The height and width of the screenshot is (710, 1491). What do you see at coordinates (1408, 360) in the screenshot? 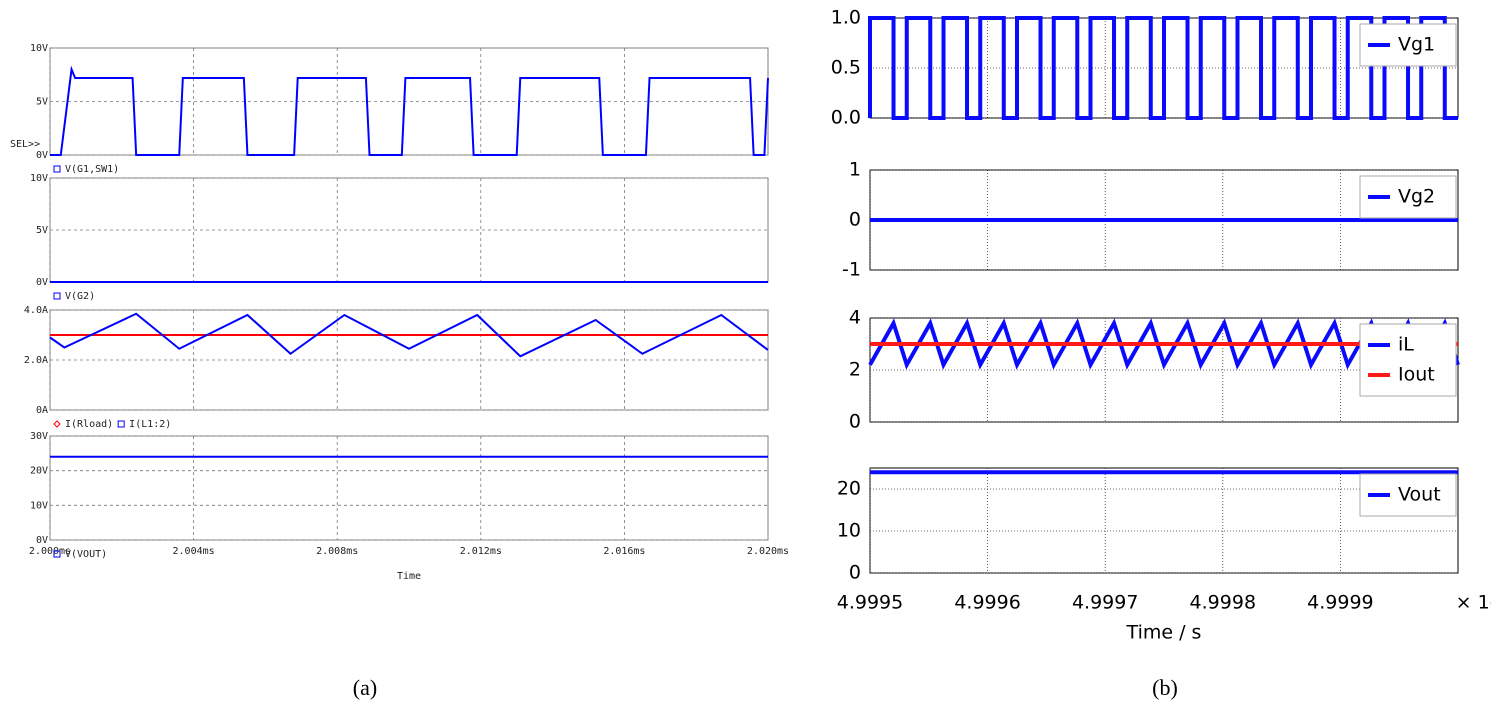
I see `legend-box` at bounding box center [1408, 360].